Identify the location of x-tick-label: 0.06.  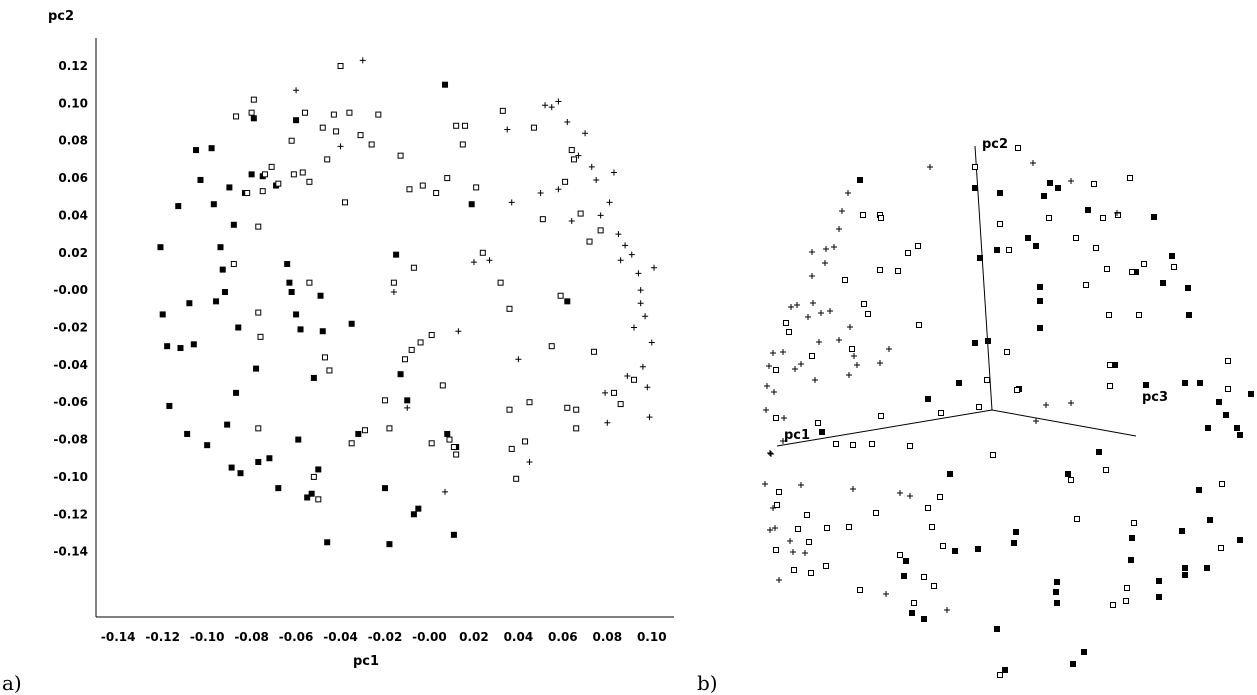
(563, 637).